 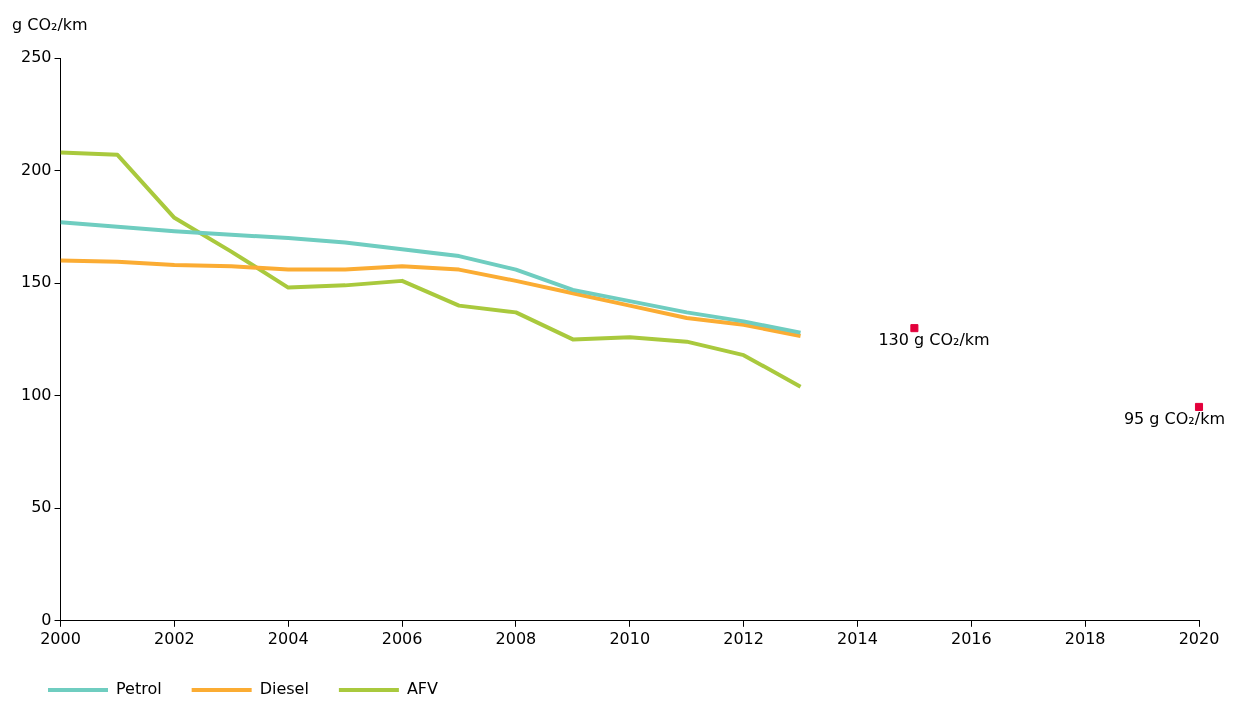 What do you see at coordinates (50, 25) in the screenshot?
I see `y-axis-title: g CO₂/km` at bounding box center [50, 25].